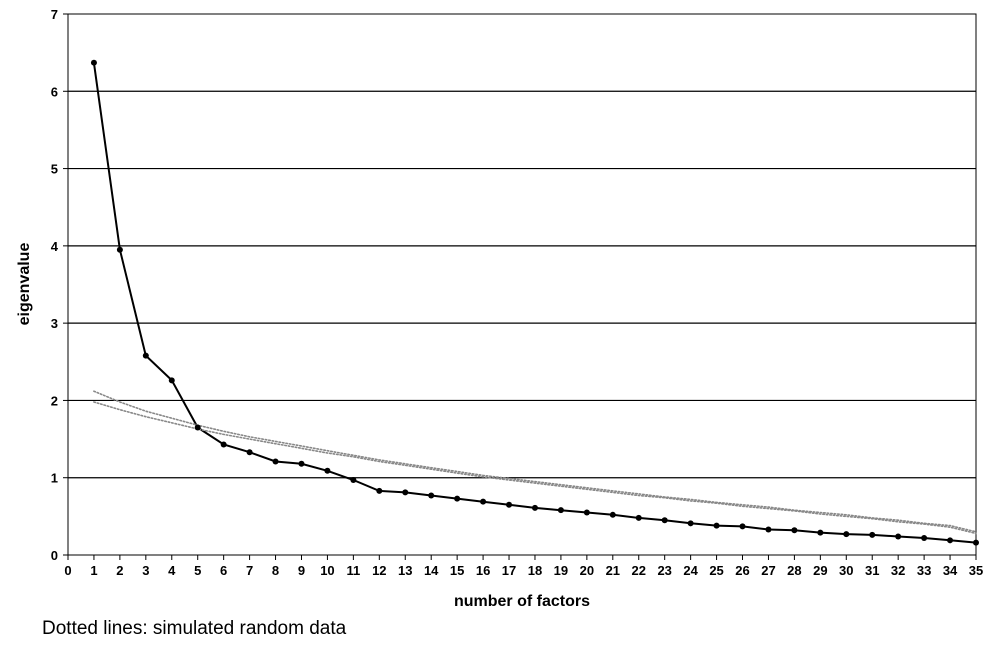  What do you see at coordinates (716, 570) in the screenshot?
I see `x-tick-label: 25` at bounding box center [716, 570].